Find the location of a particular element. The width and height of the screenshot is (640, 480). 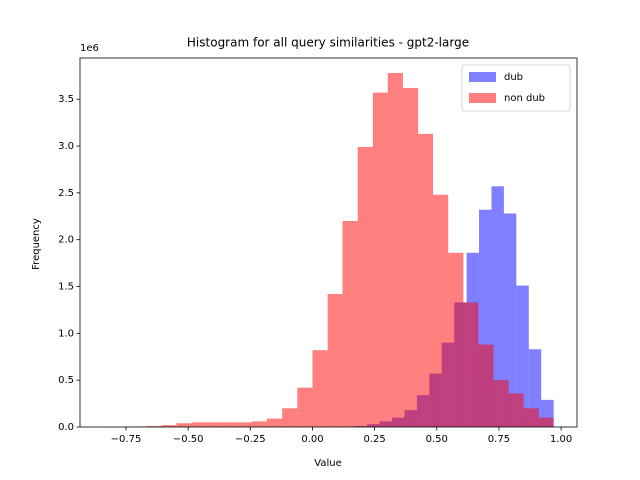

y-tick-label: 2.0 is located at coordinates (66, 240).